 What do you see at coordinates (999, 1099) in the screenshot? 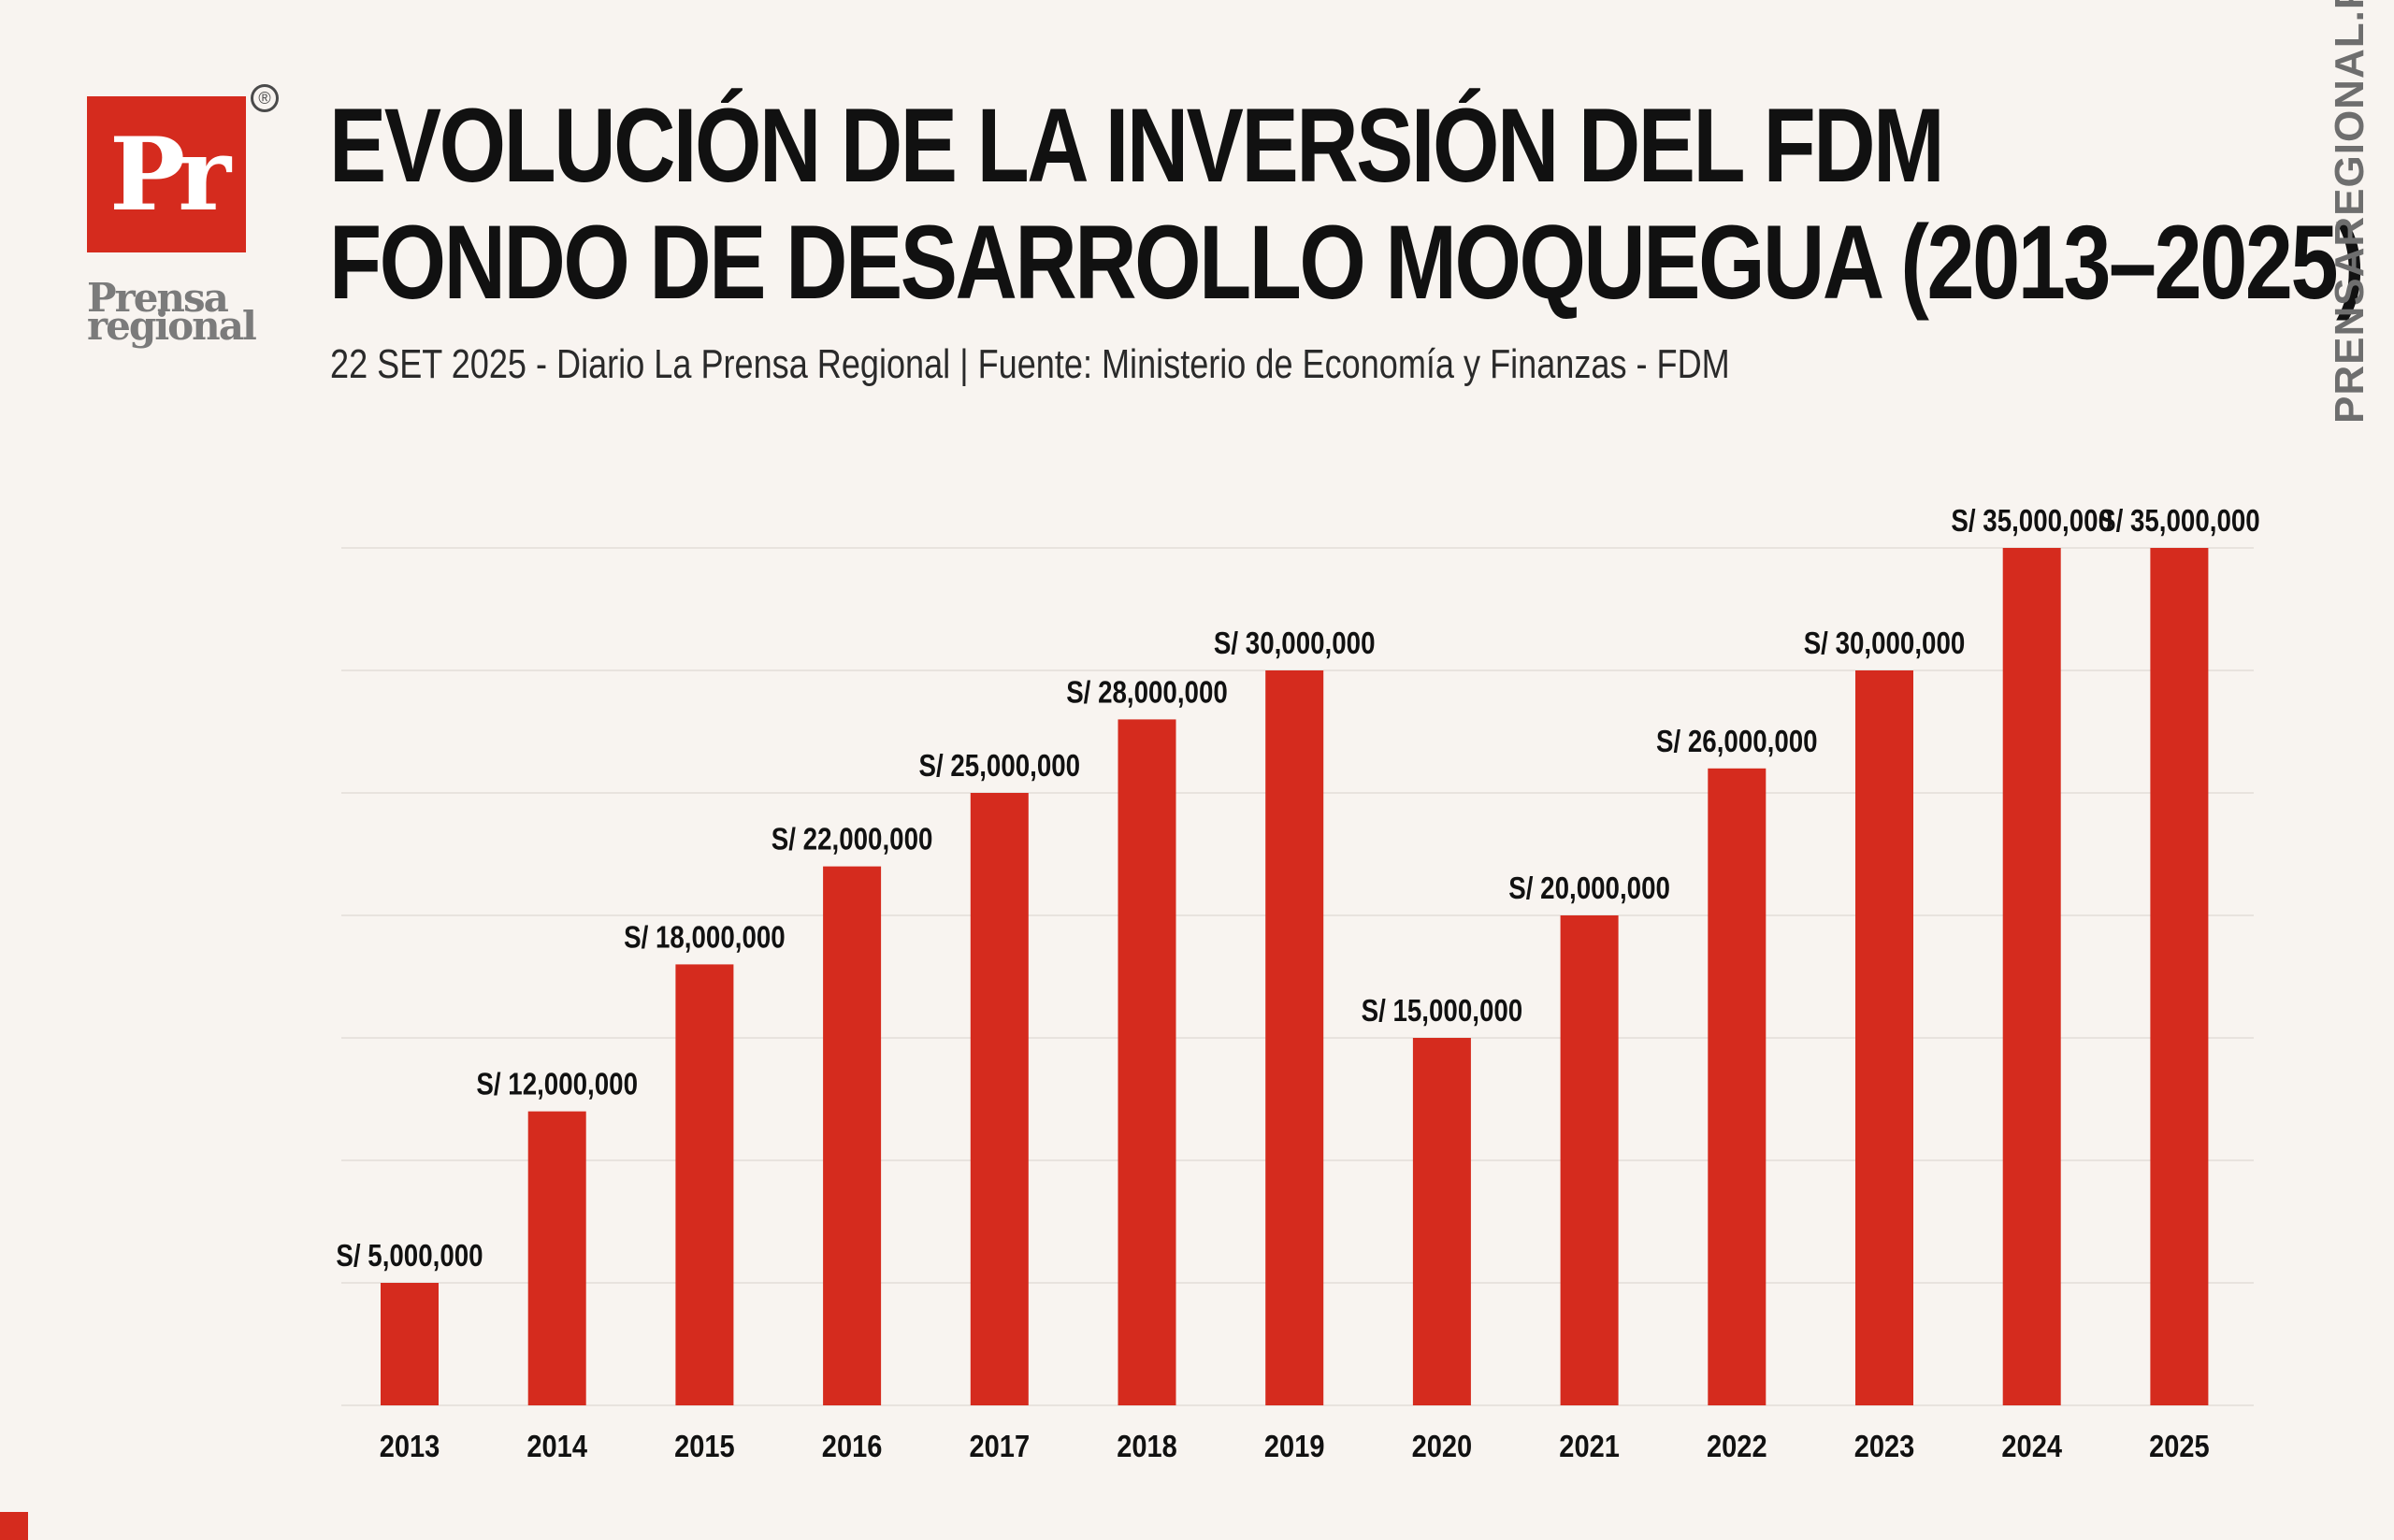
I see `bar-2017` at bounding box center [999, 1099].